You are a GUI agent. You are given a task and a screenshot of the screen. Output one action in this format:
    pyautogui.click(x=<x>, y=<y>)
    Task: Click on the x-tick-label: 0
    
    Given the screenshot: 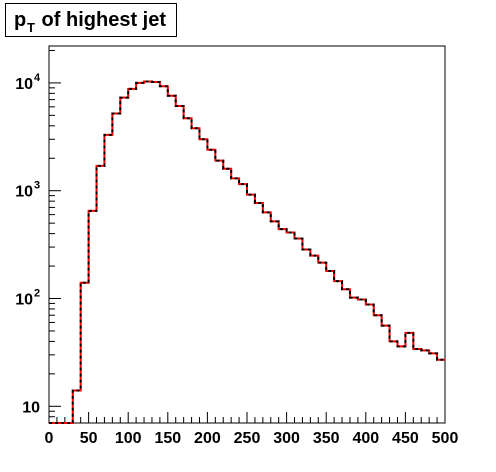 What is the action you would take?
    pyautogui.click(x=49, y=438)
    